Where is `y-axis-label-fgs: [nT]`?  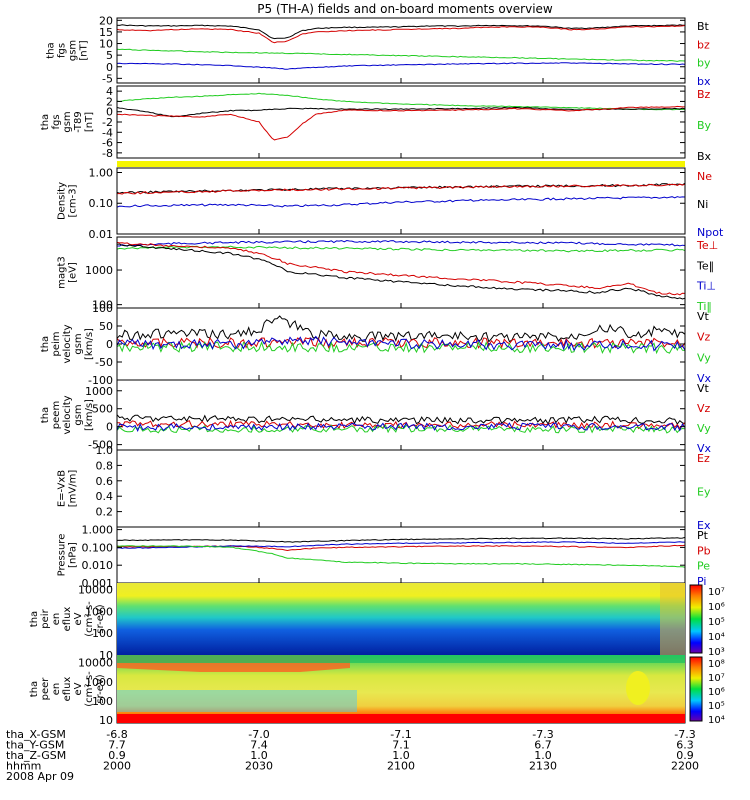 y-axis-label-fgs: [nT] is located at coordinates (84, 50).